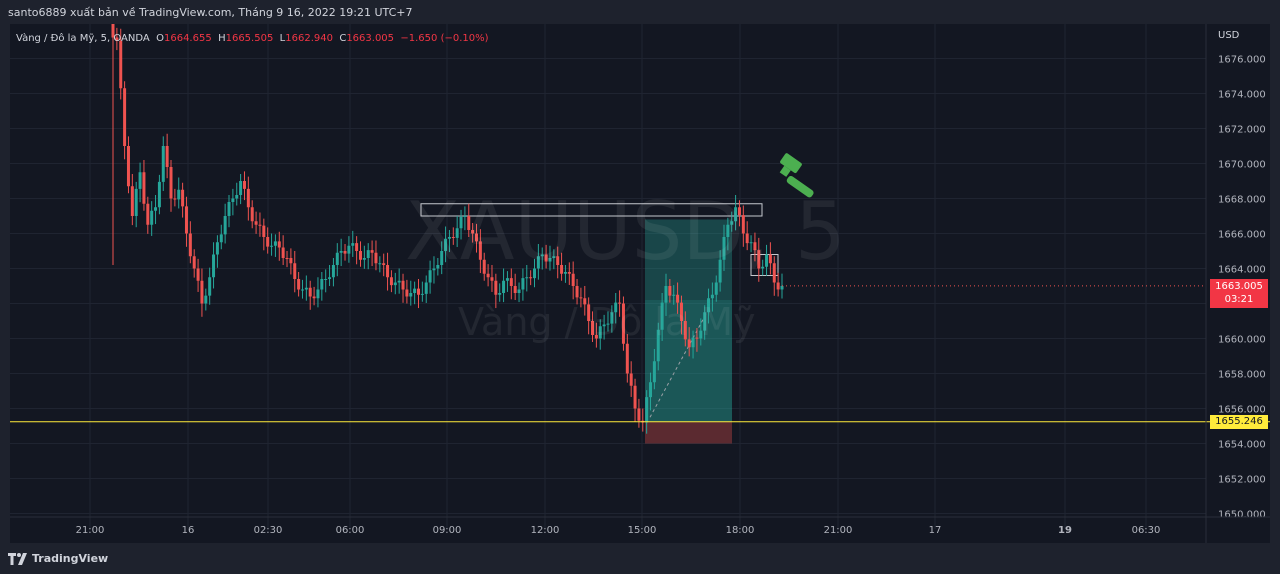 This screenshot has height=574, width=1280. Describe the element at coordinates (1242, 95) in the screenshot. I see `y-tick-label: 1674.000` at that location.